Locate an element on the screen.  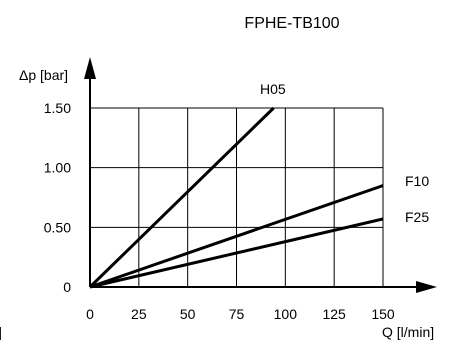
series-label-f10: F10 is located at coordinates (417, 181).